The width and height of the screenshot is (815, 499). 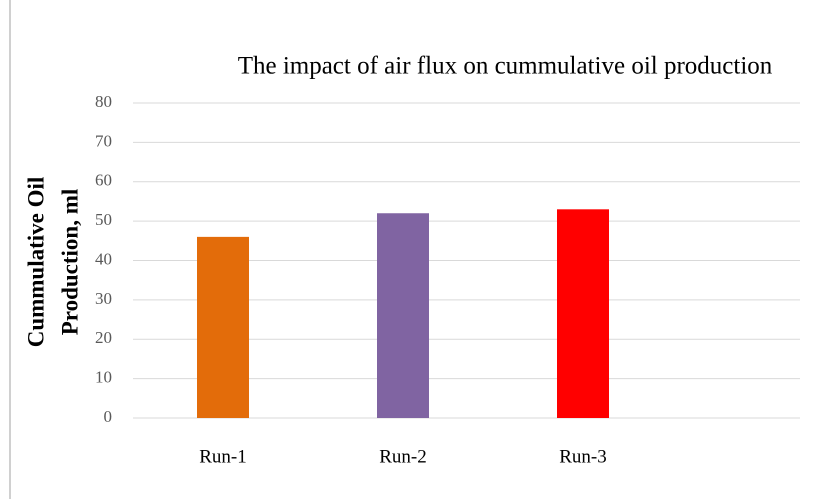 I want to click on y-tick-label: 0, so click(x=108, y=416).